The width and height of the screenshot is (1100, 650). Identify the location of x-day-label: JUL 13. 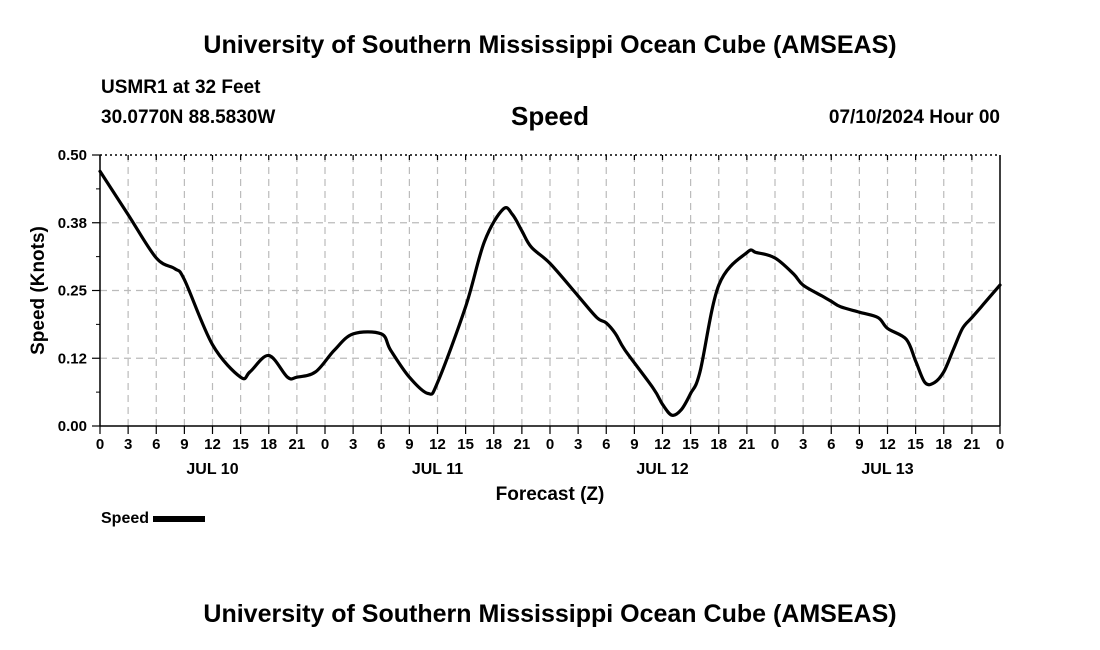
(887, 469).